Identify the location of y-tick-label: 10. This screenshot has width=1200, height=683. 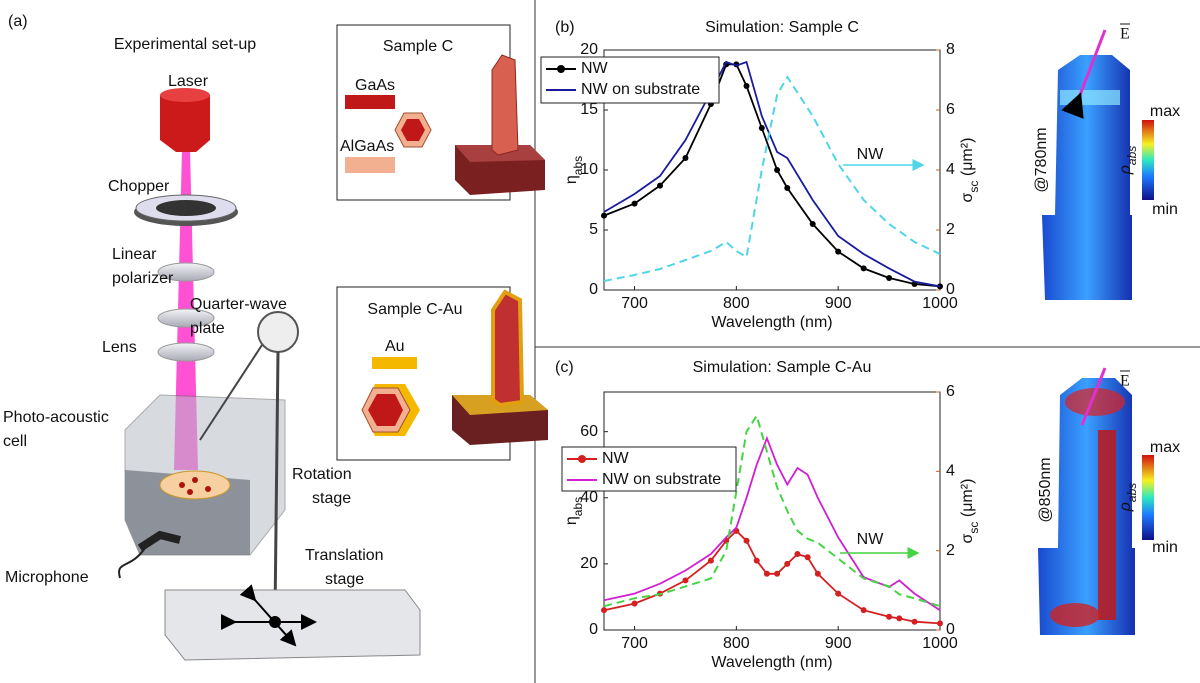
(589, 169).